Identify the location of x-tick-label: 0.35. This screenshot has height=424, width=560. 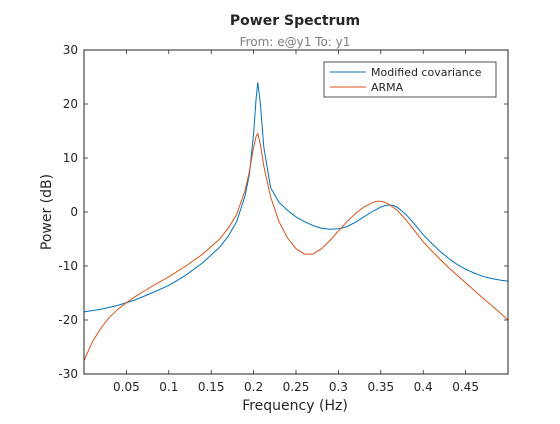
(380, 387).